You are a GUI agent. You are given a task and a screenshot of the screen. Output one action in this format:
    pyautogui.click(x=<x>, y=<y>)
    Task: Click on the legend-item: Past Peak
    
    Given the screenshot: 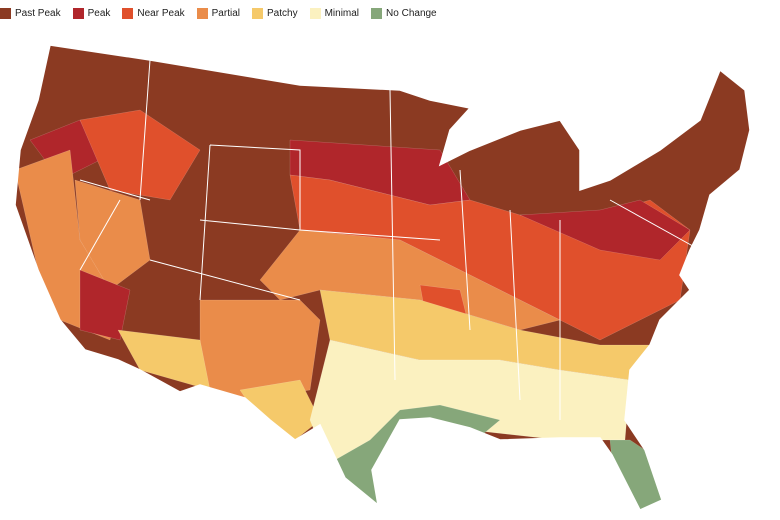 What is the action you would take?
    pyautogui.click(x=30, y=13)
    